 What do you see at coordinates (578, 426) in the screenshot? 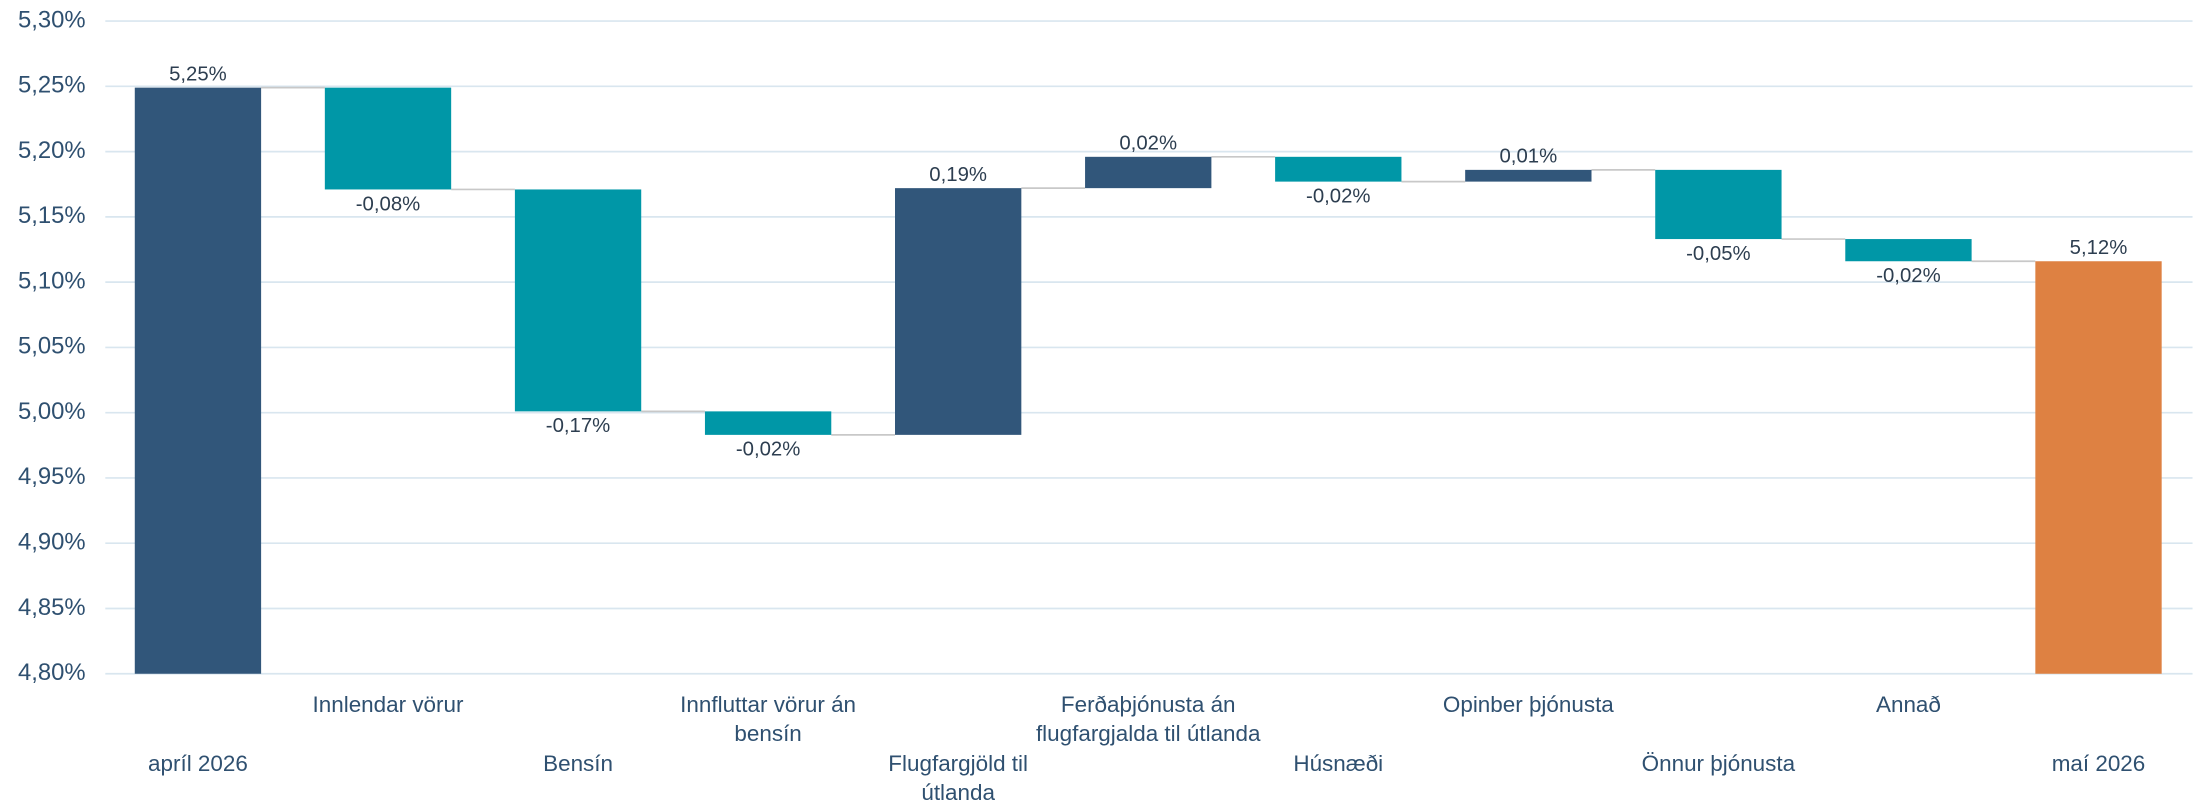
I see `data-label: -0,17%` at bounding box center [578, 426].